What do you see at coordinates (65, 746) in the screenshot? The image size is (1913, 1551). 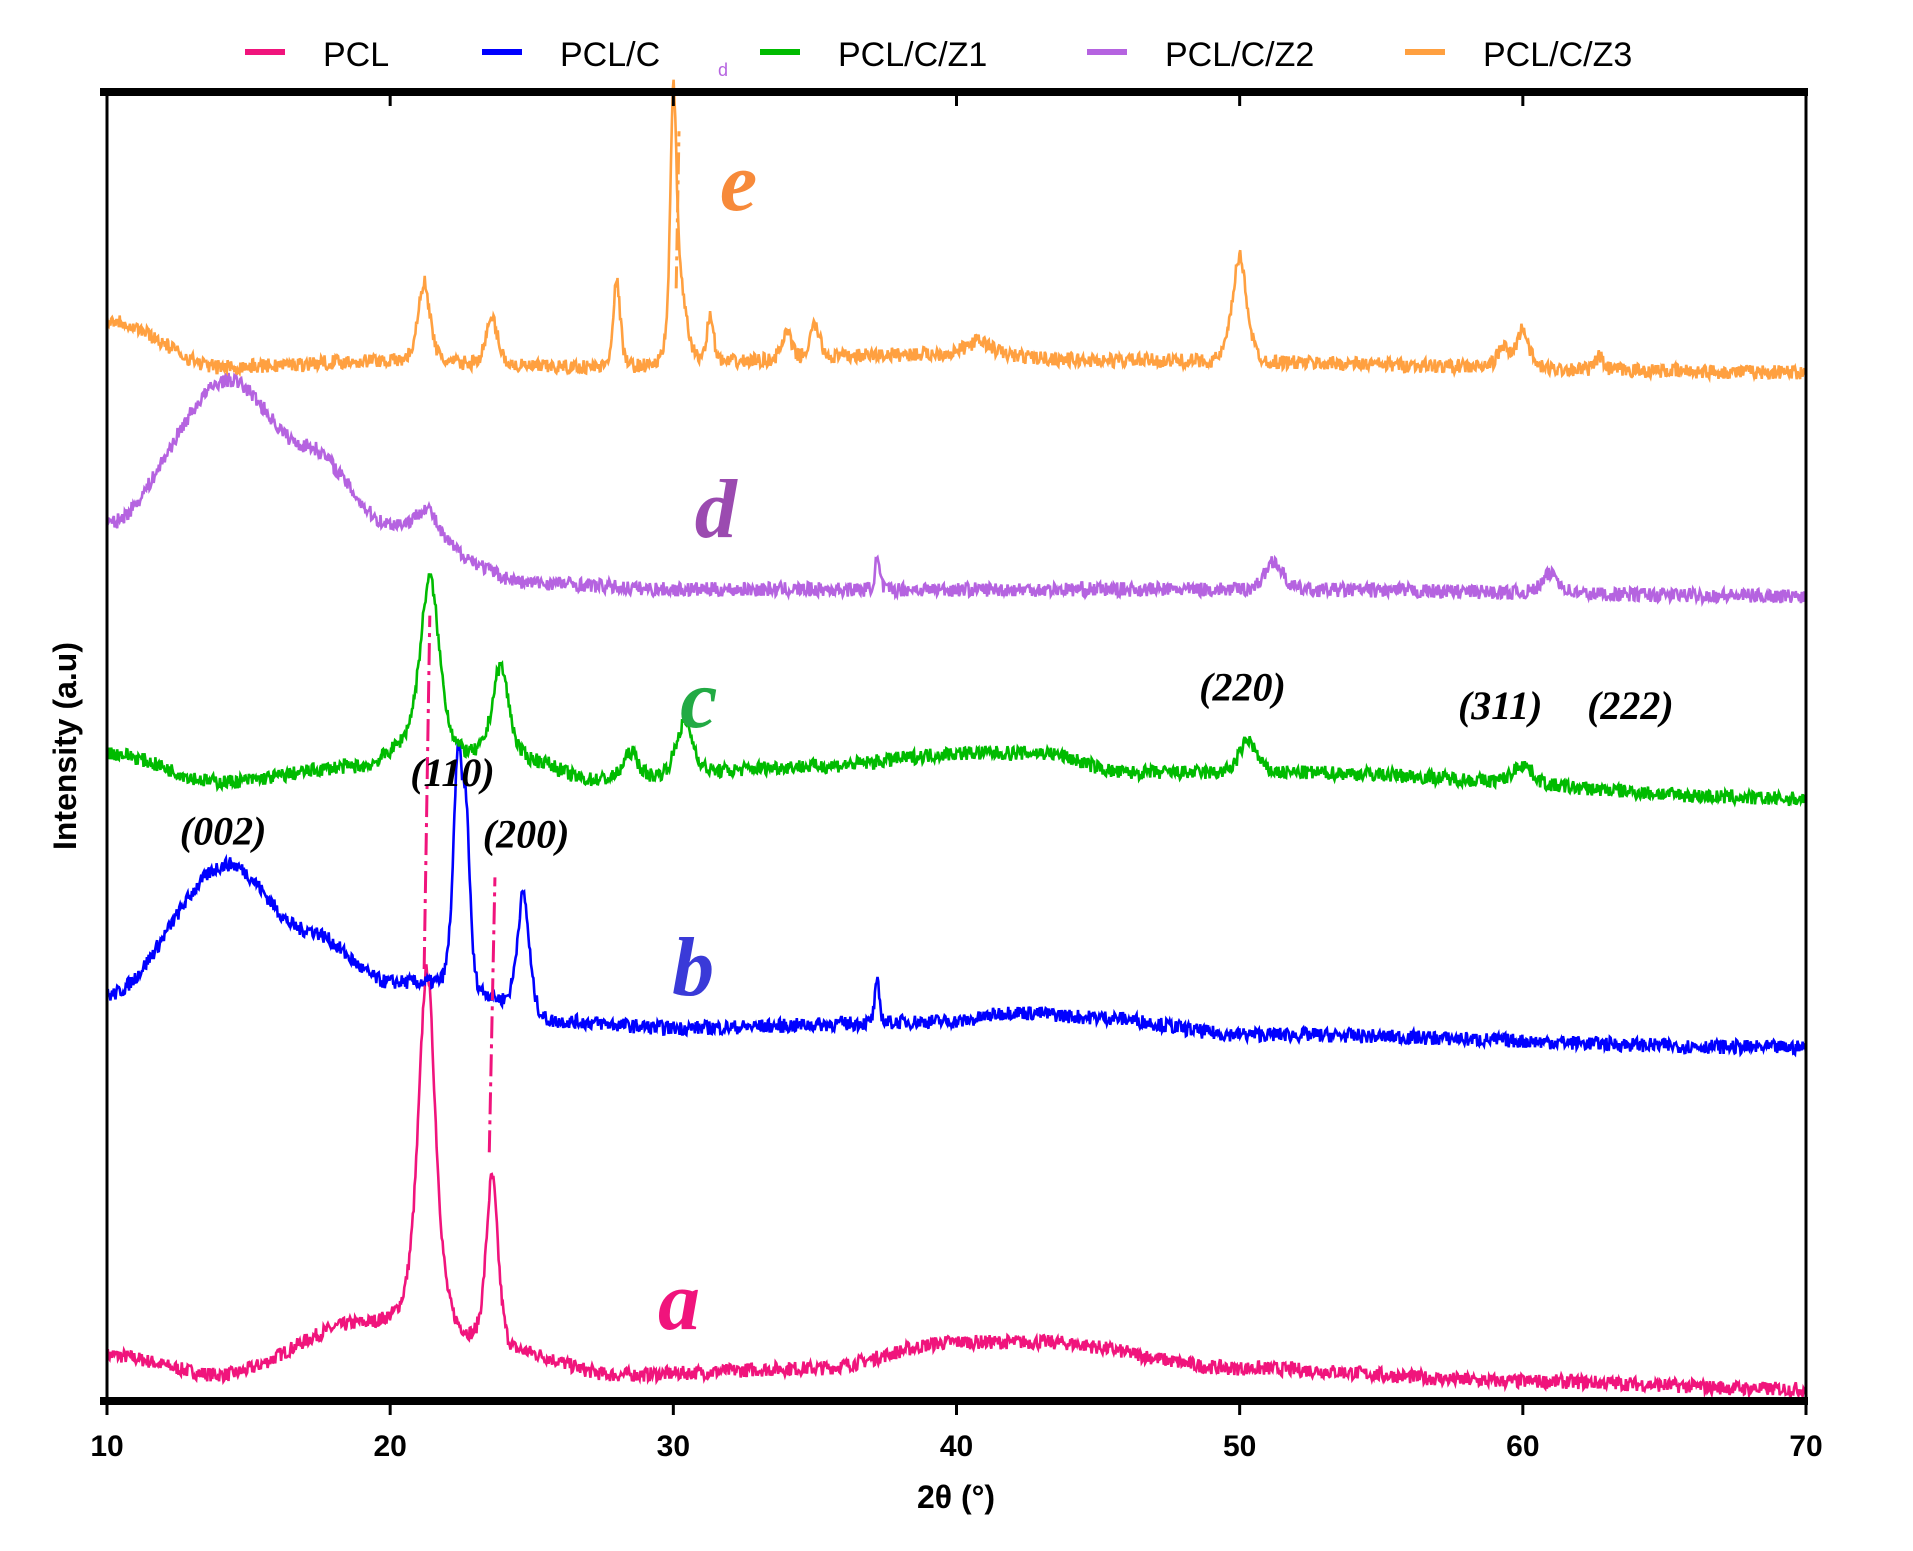 I see `y-axis-label: Intensity (a.u)` at bounding box center [65, 746].